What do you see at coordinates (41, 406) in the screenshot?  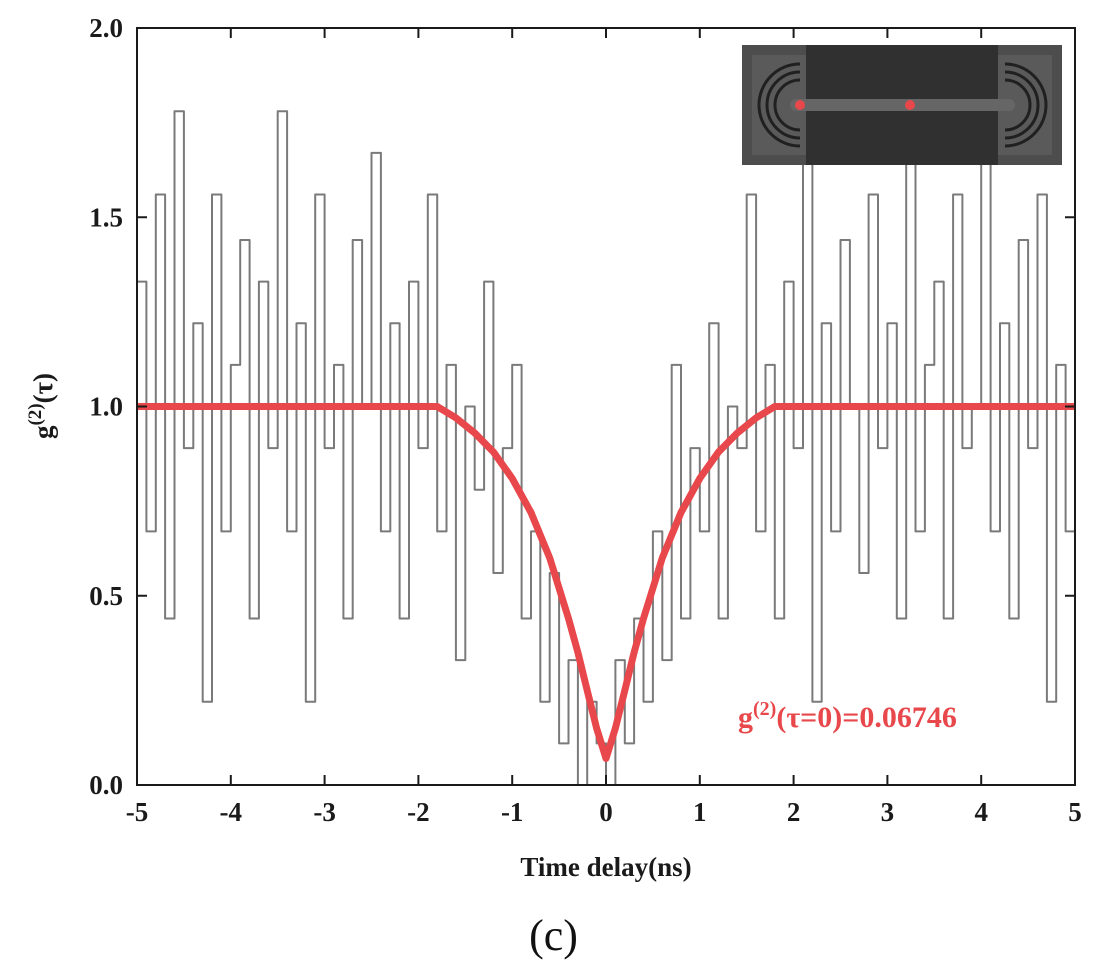 I see `y-axis-title: g(2)(τ)` at bounding box center [41, 406].